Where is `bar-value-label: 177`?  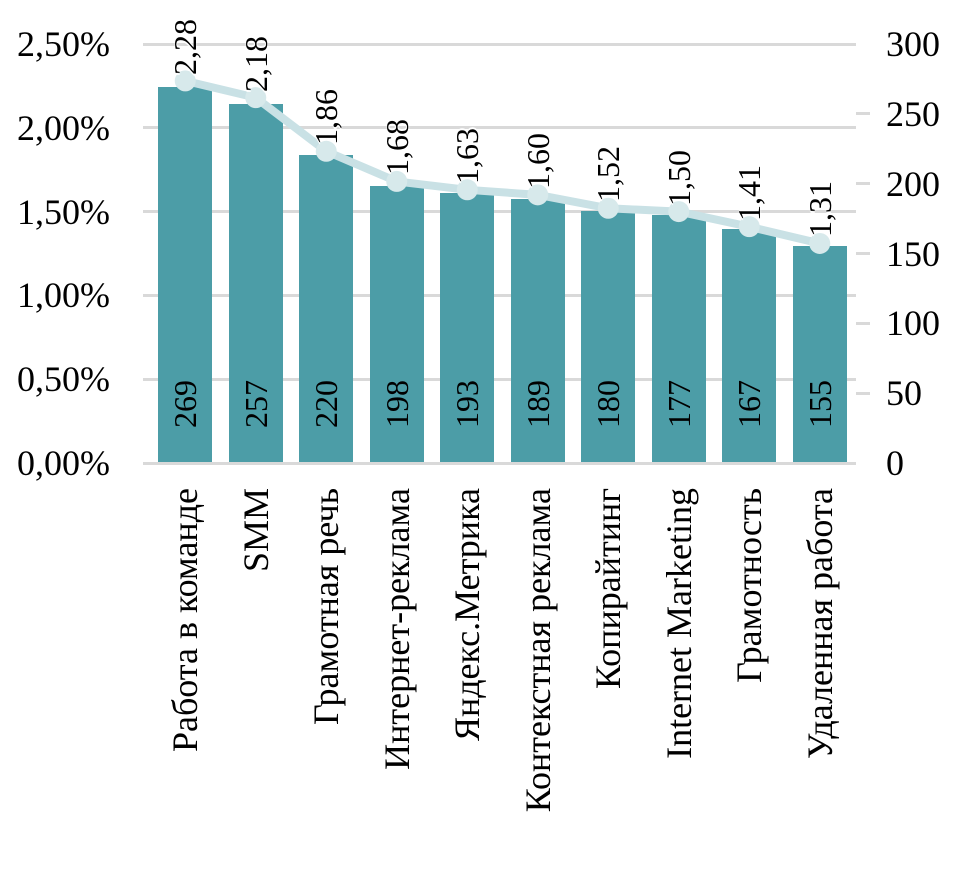 bar-value-label: 177 is located at coordinates (678, 404).